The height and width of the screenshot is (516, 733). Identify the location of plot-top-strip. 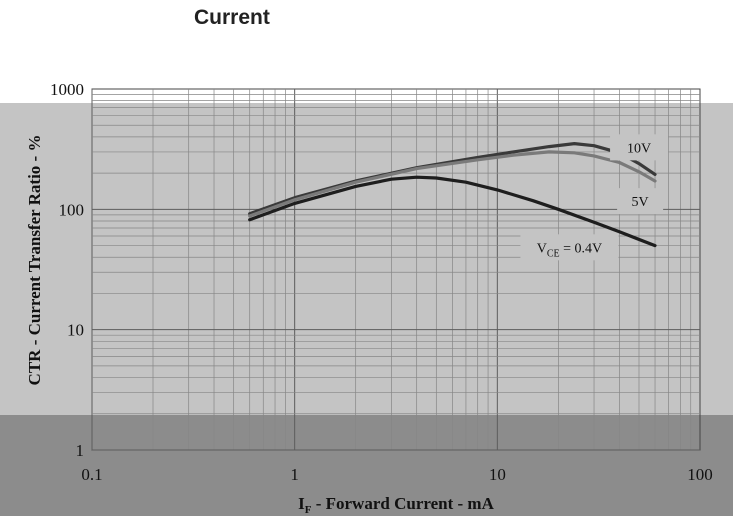
(396, 96).